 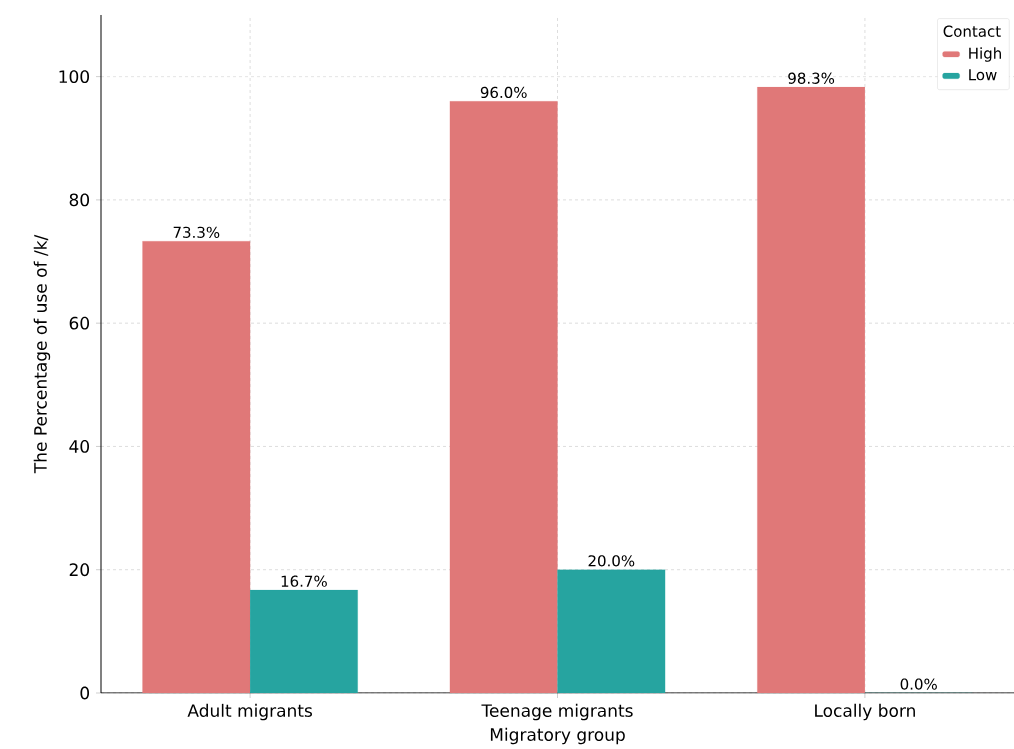 I want to click on legend-title: Contact, so click(x=972, y=31).